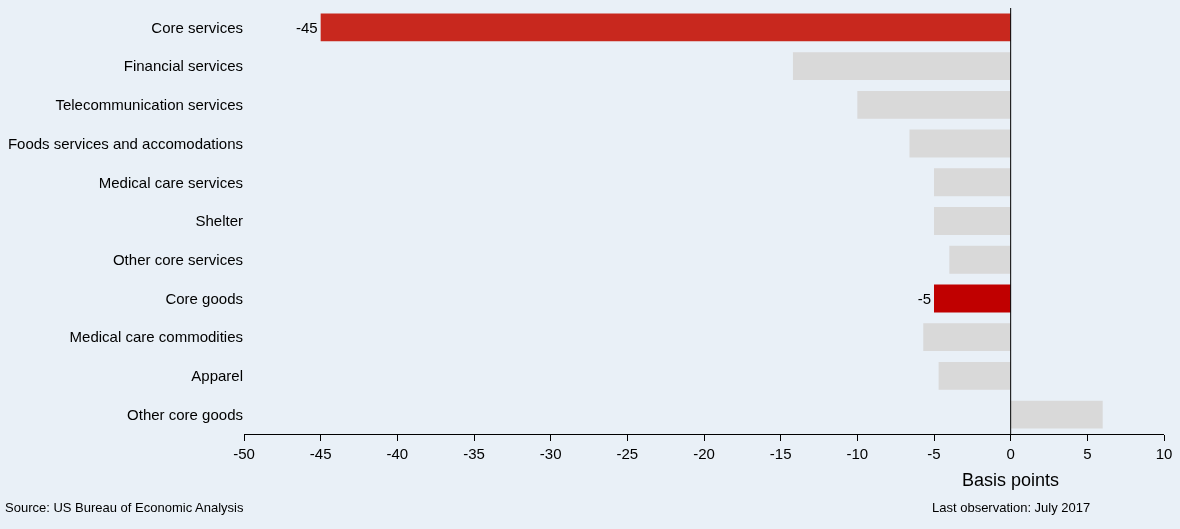  I want to click on y-tick-label: Telecommunication services, so click(149, 105).